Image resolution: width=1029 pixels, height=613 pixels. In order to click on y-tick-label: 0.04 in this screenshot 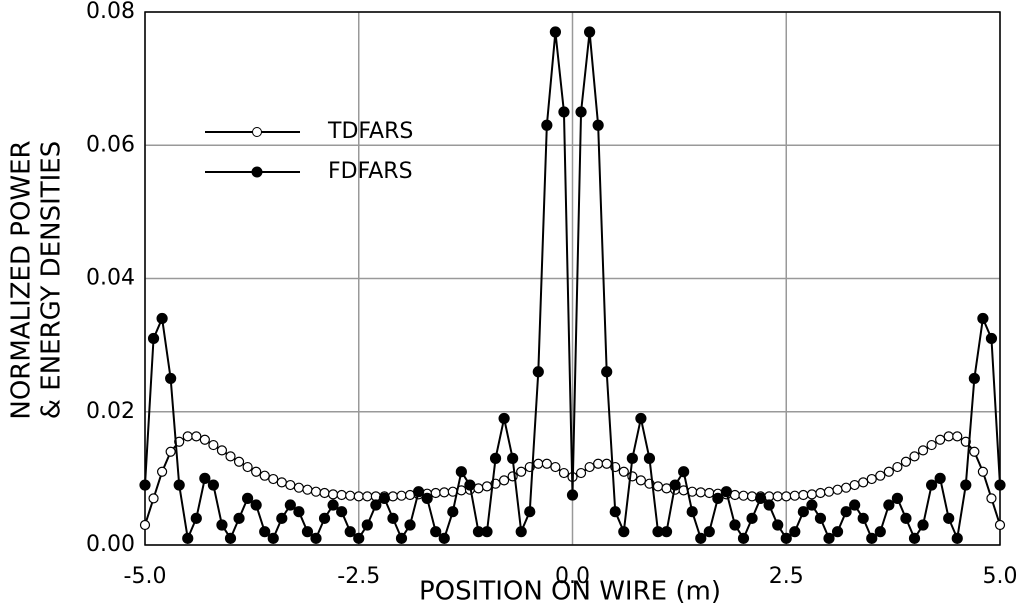, I will do `click(110, 278)`.